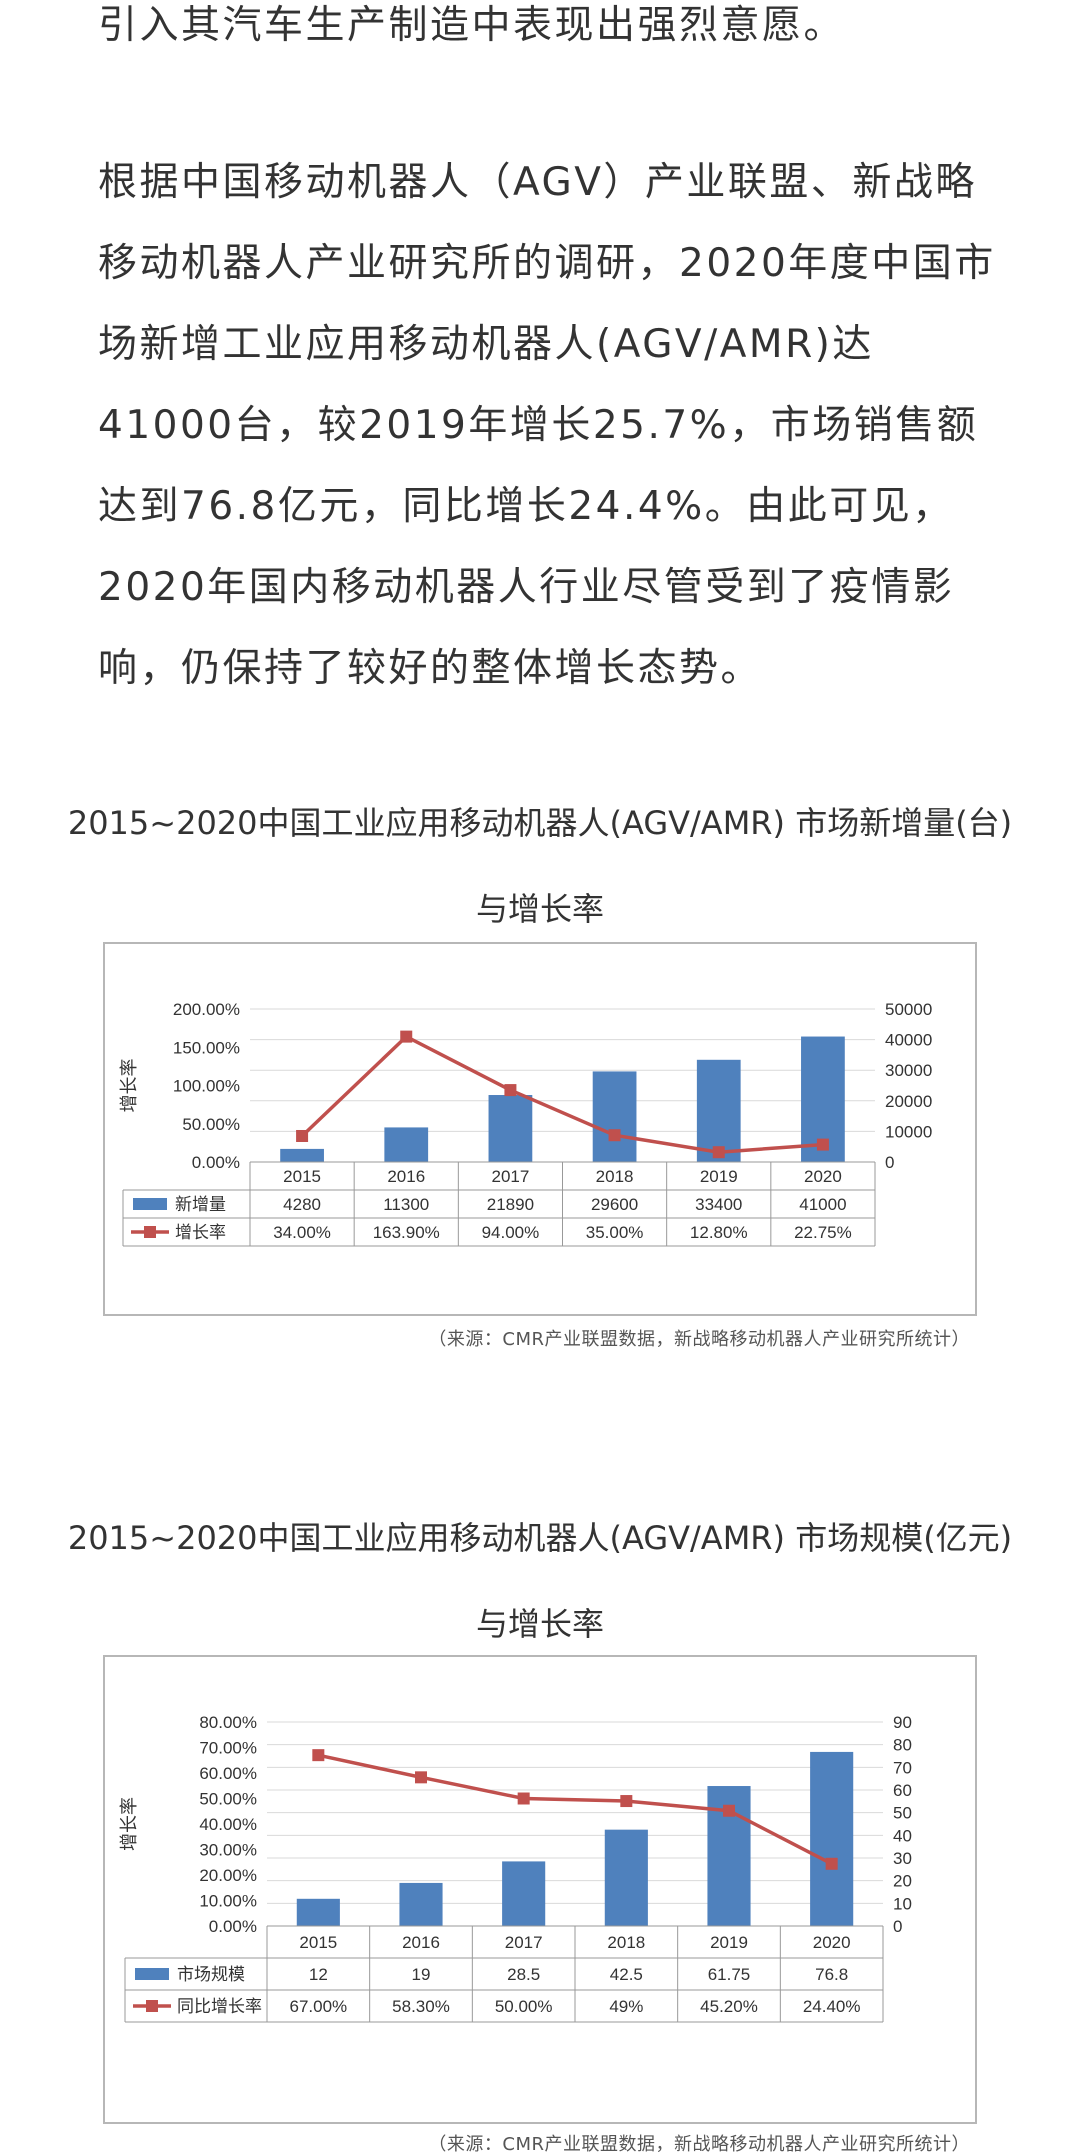 This screenshot has height=2156, width=1080. I want to click on chart2-line-point-2016, so click(421, 1777).